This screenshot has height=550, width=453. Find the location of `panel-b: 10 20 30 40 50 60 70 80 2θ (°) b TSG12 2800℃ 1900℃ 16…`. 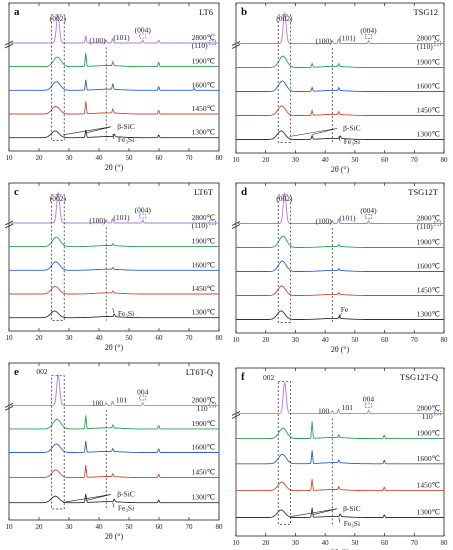

panel-b: 10 20 30 40 50 60 70 80 2θ (°) b TSG12 2800℃ 1900℃ 16… is located at coordinates (339, 88).